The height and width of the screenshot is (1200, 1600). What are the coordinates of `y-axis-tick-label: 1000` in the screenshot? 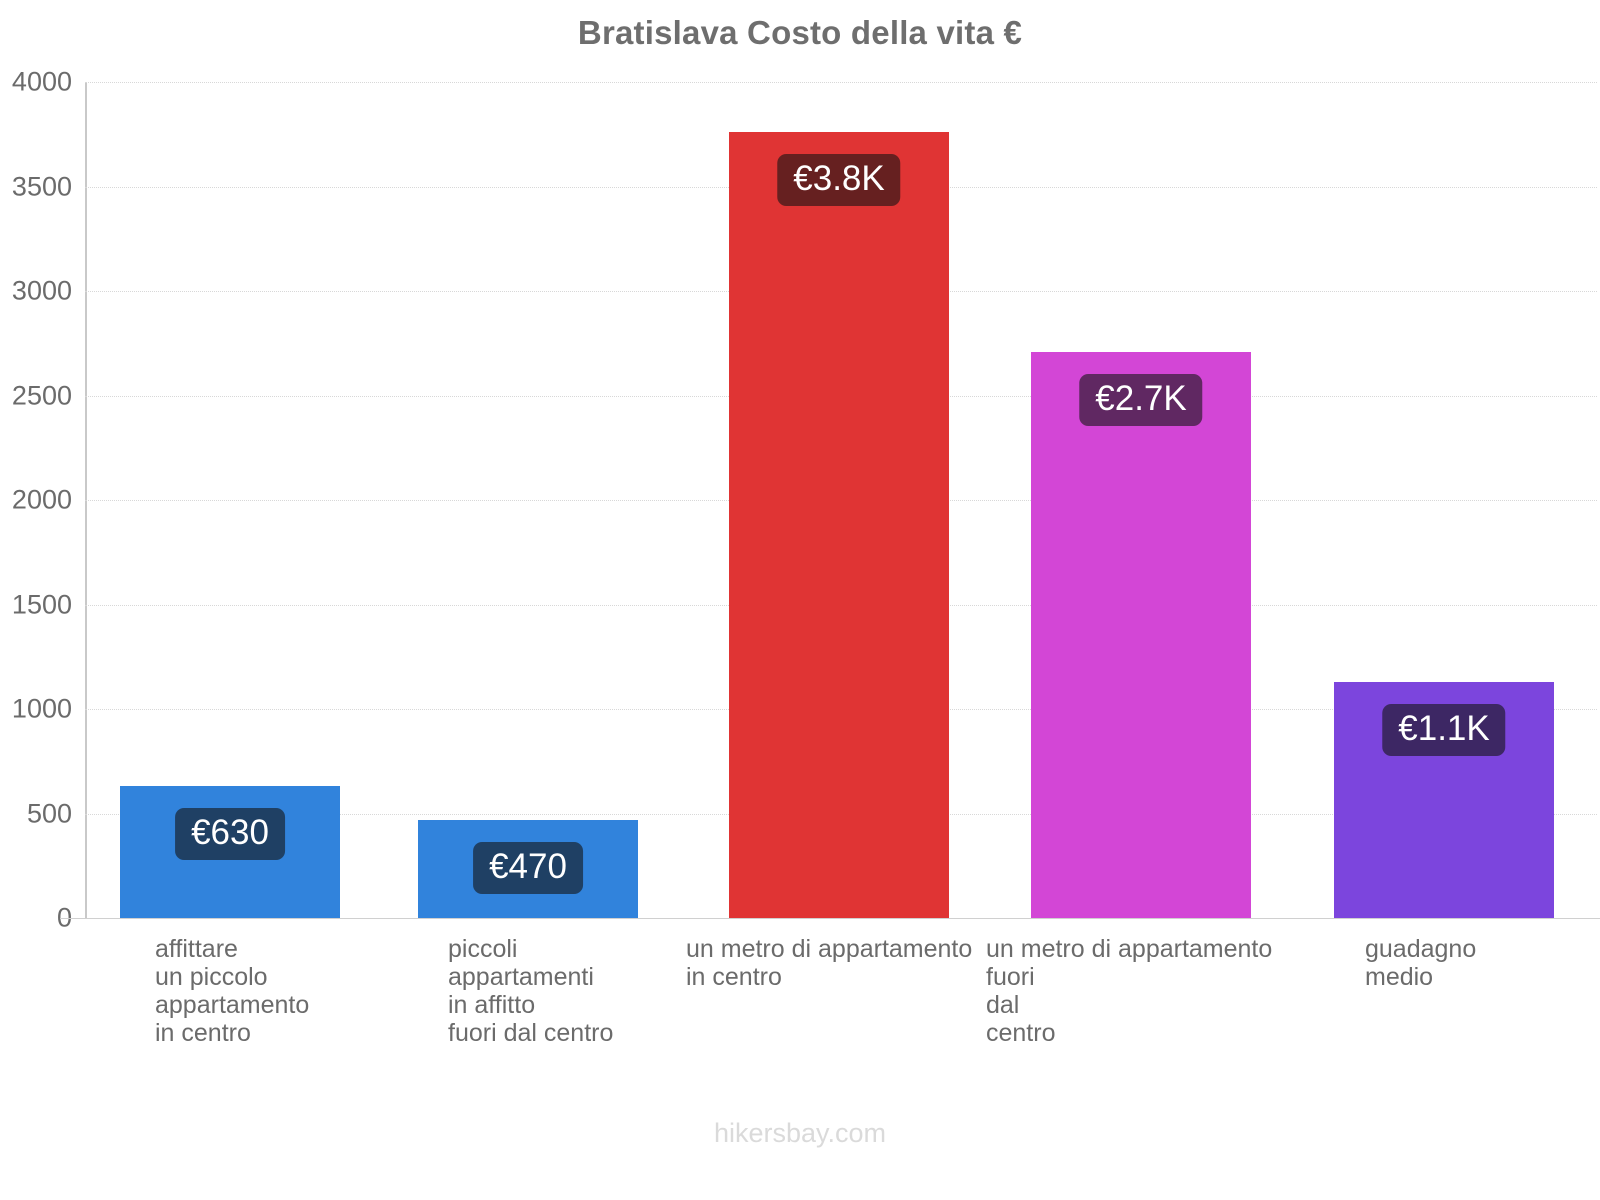 It's located at (41, 708).